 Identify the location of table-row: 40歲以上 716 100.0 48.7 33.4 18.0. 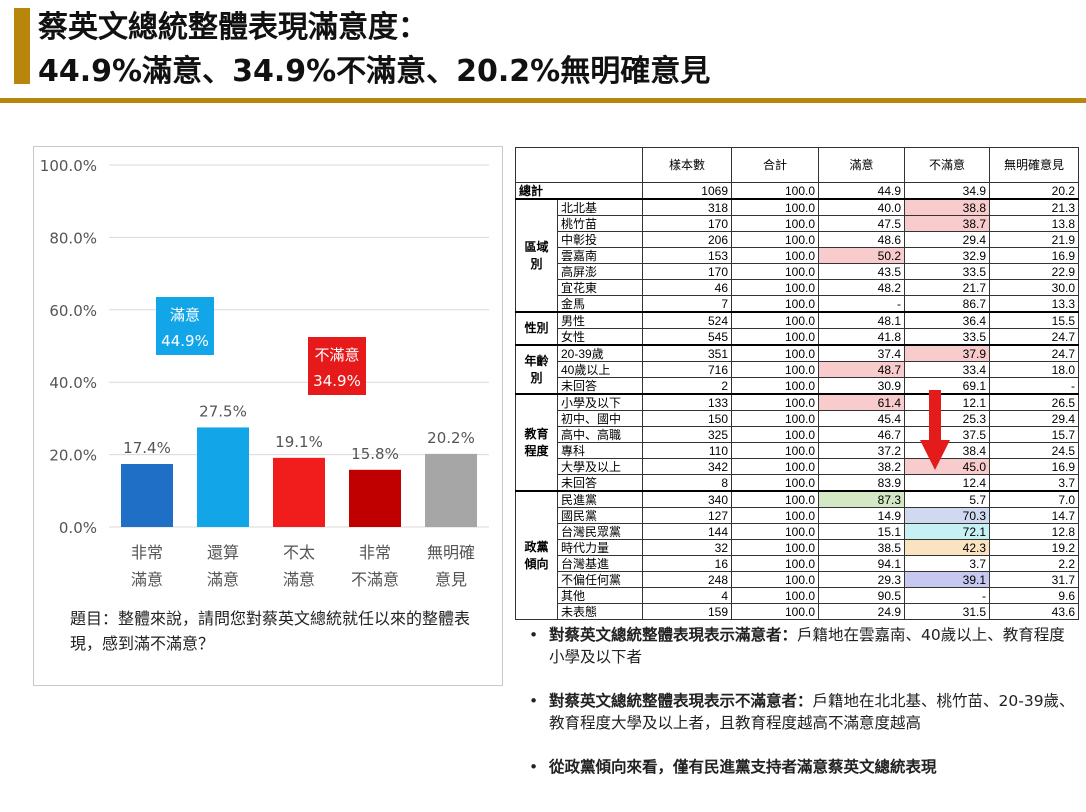
(797, 369).